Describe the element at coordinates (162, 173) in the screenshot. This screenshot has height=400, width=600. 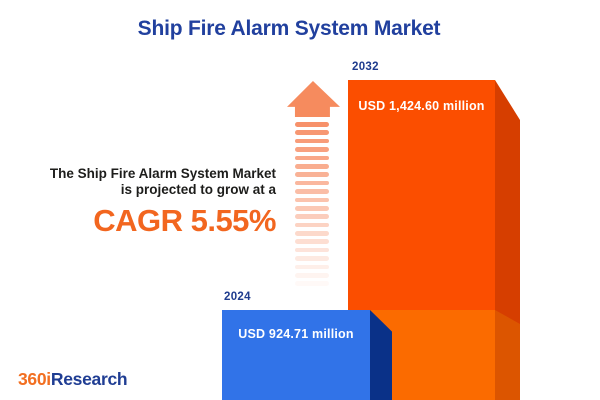
I see `annotation-line-1: The Ship Fire Alarm System Market` at that location.